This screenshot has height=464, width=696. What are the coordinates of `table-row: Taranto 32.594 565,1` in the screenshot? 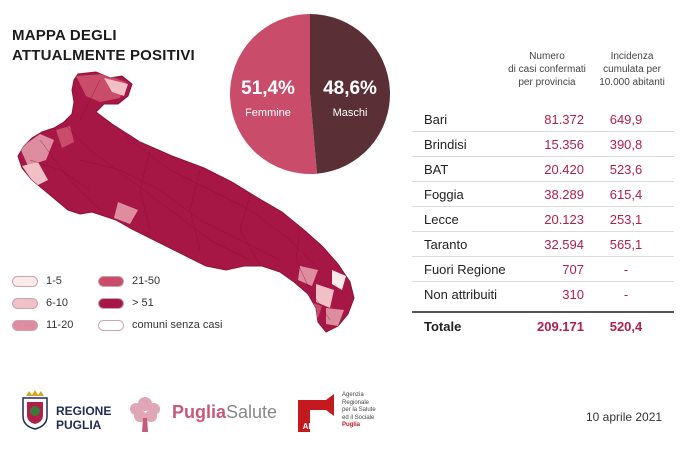 It's located at (543, 244).